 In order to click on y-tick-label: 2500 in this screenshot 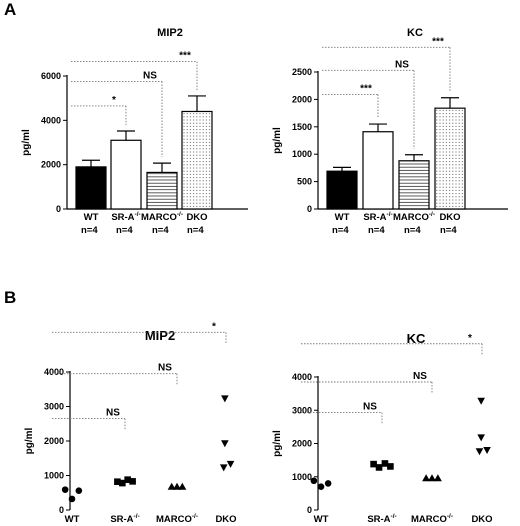, I will do `click(302, 72)`.